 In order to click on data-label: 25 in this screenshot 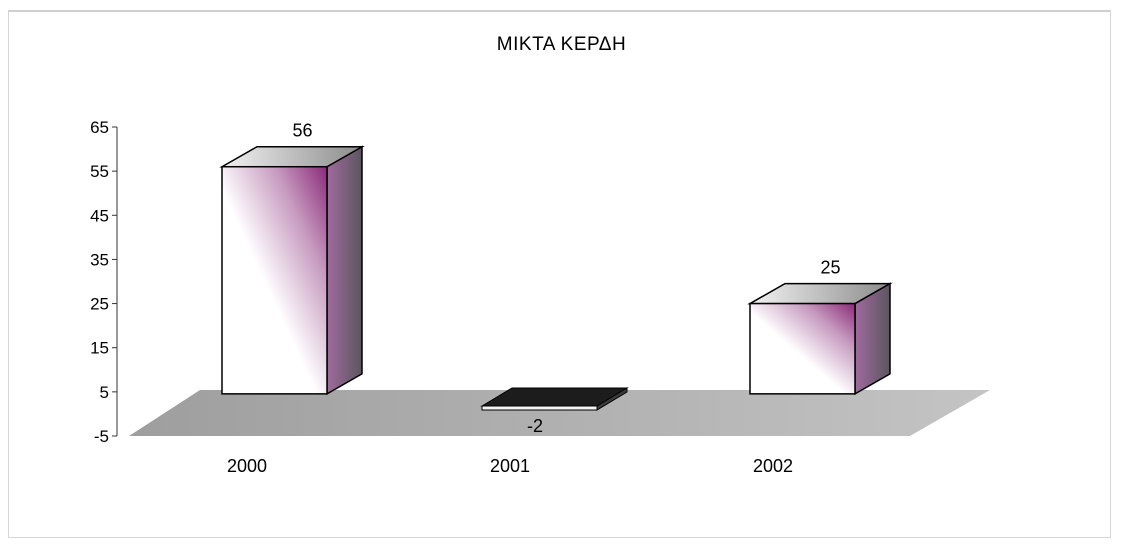, I will do `click(830, 268)`.